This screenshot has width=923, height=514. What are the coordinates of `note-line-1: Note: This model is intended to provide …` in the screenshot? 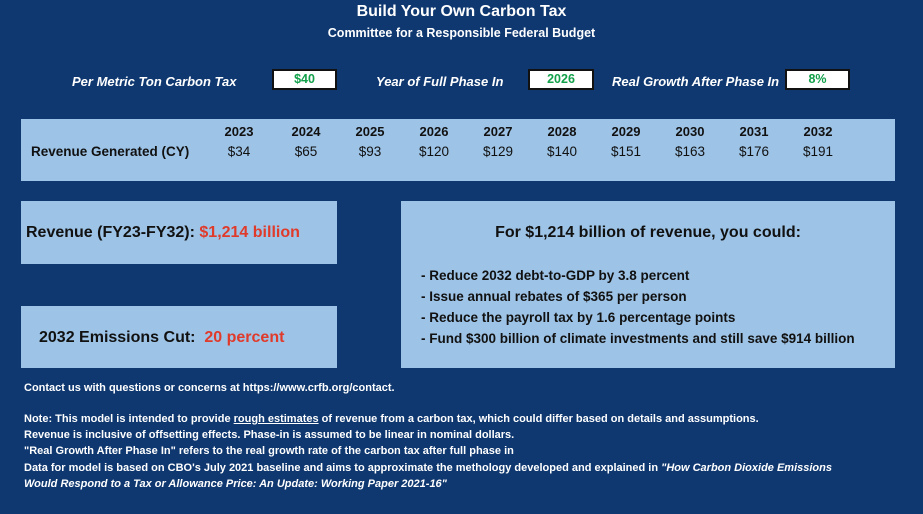 It's located at (464, 419).